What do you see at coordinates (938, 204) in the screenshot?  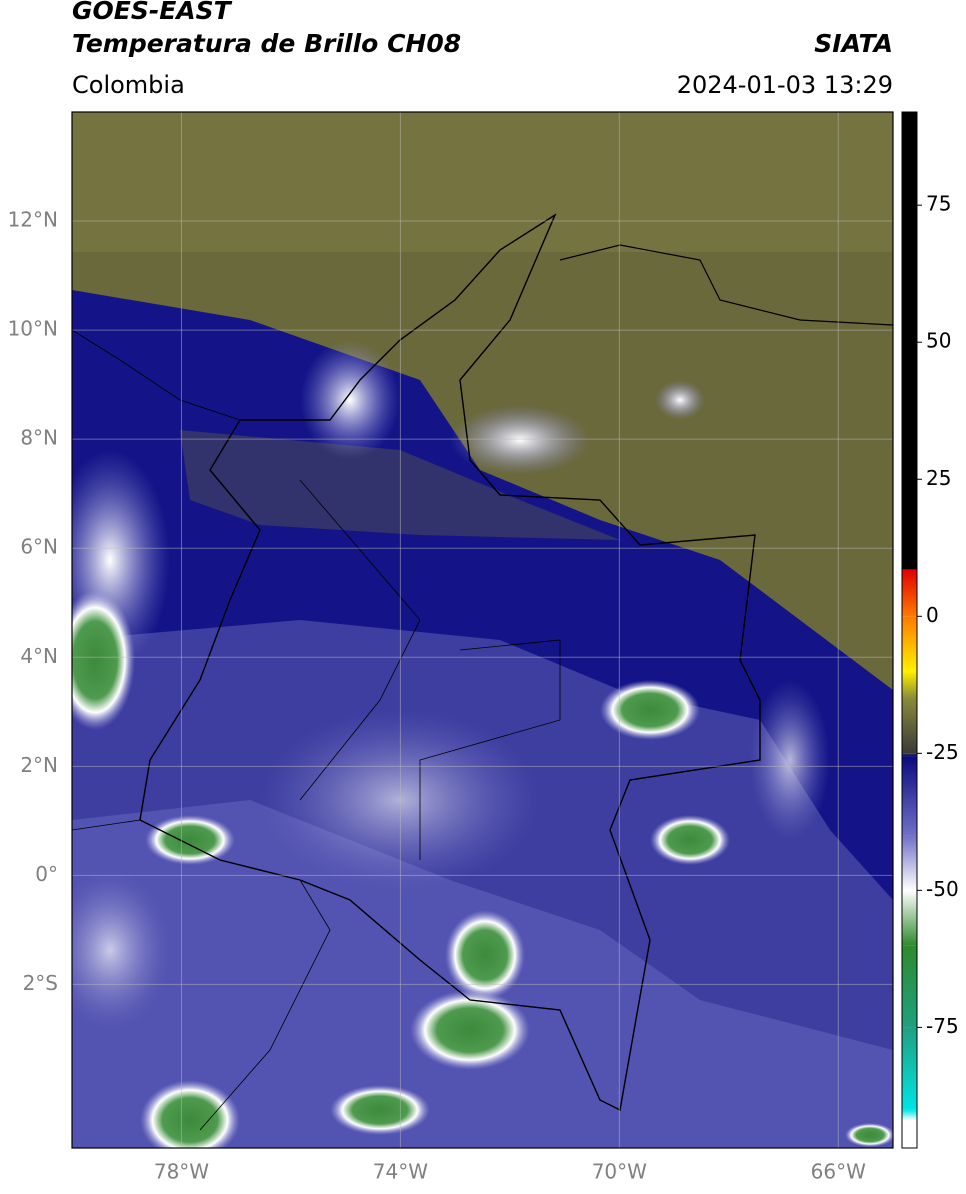 I see `colorbar-tick-label: 75` at bounding box center [938, 204].